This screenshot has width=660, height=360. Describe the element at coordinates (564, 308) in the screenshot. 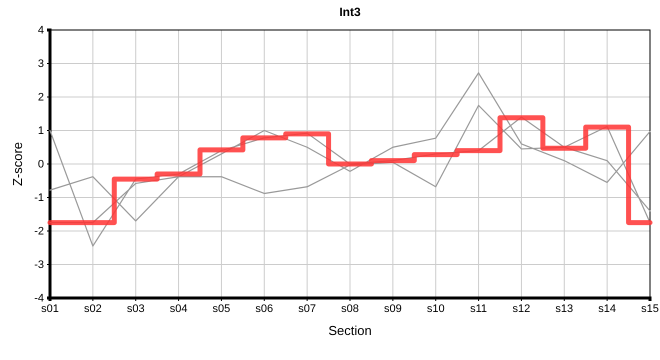

I see `x-tick-label: s13` at that location.